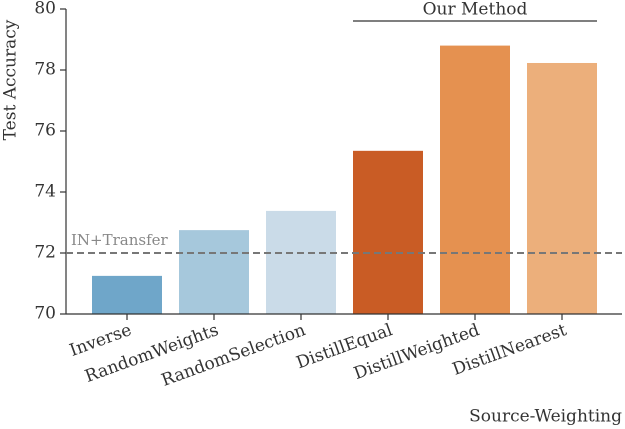  Describe the element at coordinates (45, 192) in the screenshot. I see `y-tick-label: 74` at that location.